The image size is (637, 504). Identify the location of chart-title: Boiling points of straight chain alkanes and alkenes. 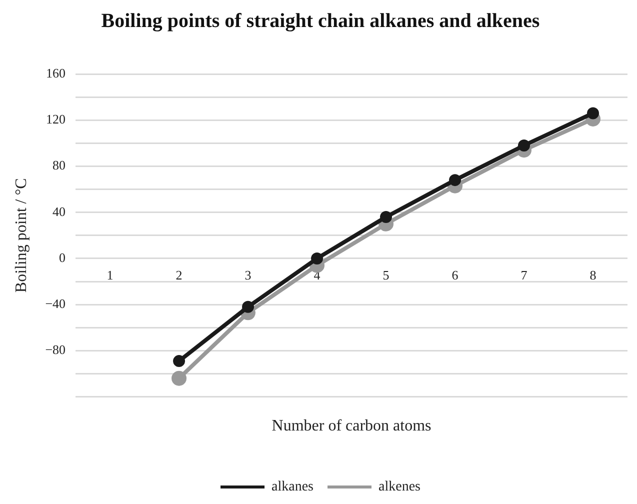
(320, 21).